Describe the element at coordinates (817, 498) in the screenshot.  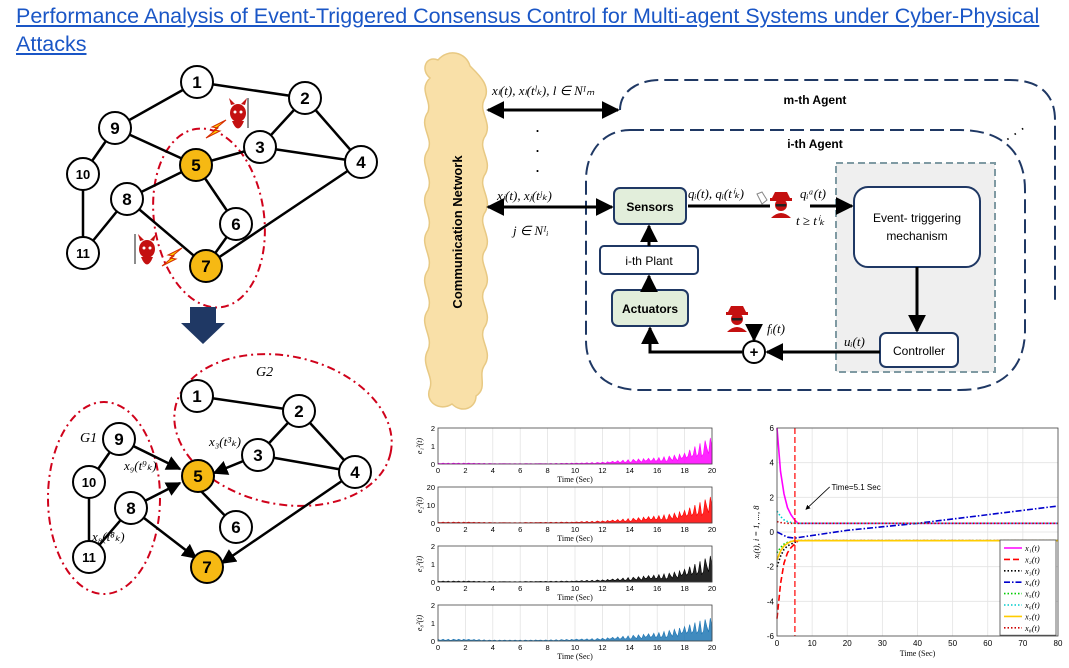
I see `annotation-arrow` at that location.